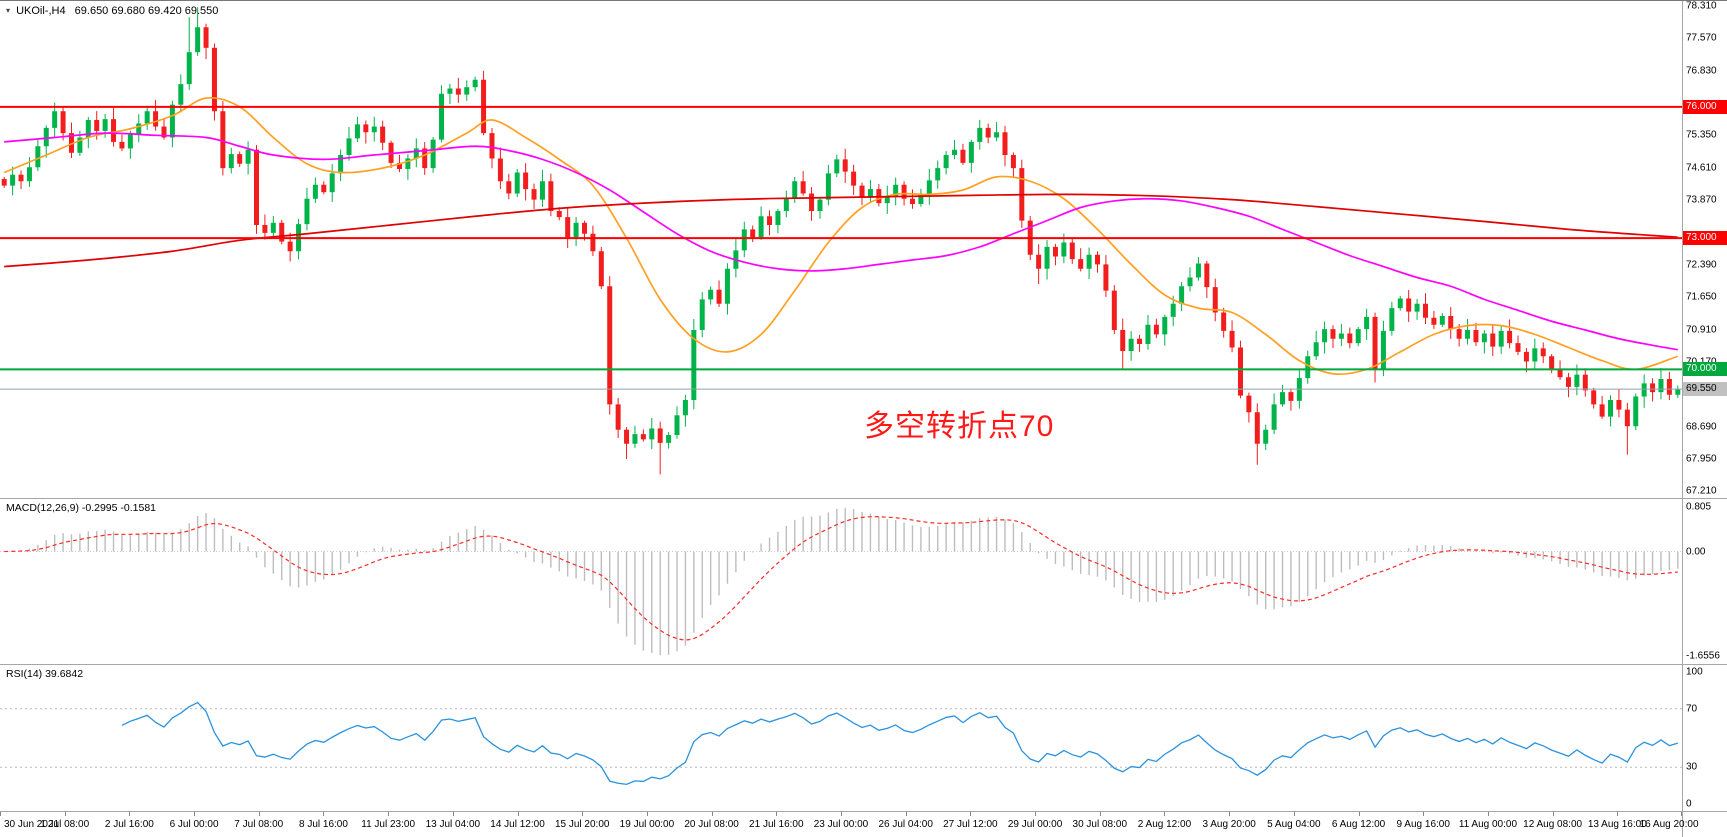 This screenshot has width=1727, height=837. I want to click on price-axis-label: 67.210, so click(1701, 491).